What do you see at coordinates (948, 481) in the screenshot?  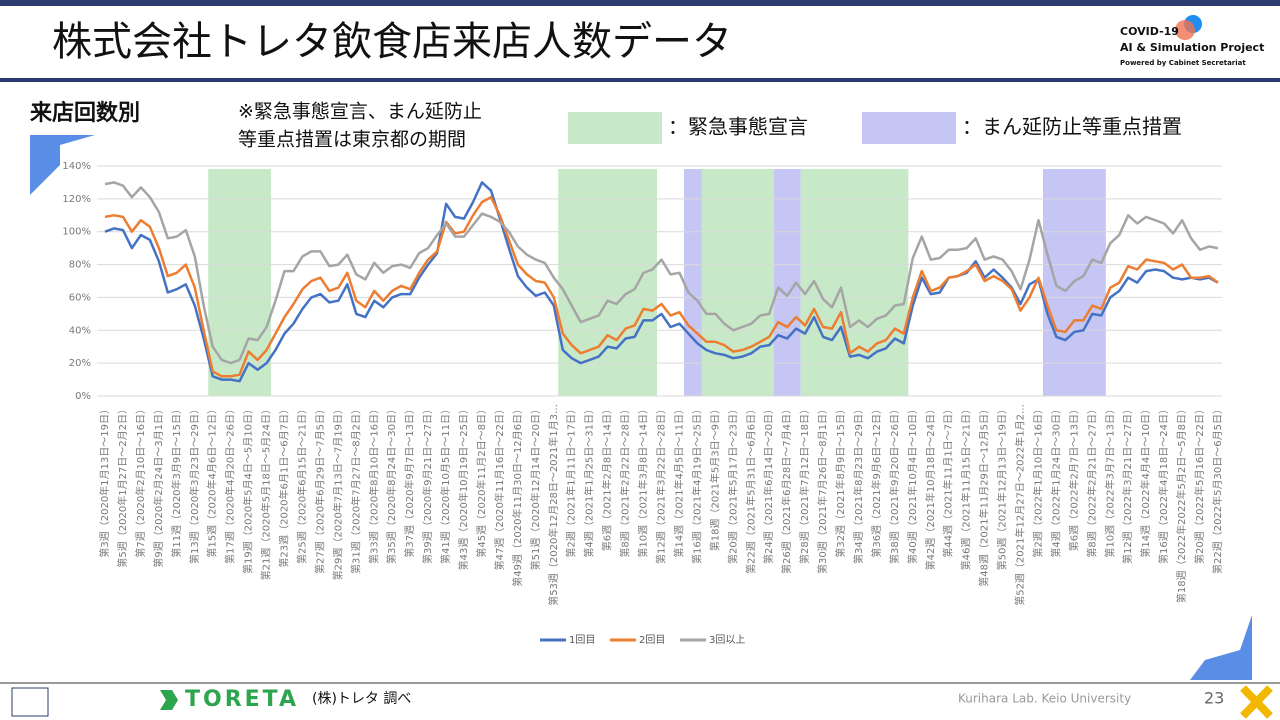 I see `x-tick-label: 第44週（2021年11月1日～7日）` at bounding box center [948, 481].